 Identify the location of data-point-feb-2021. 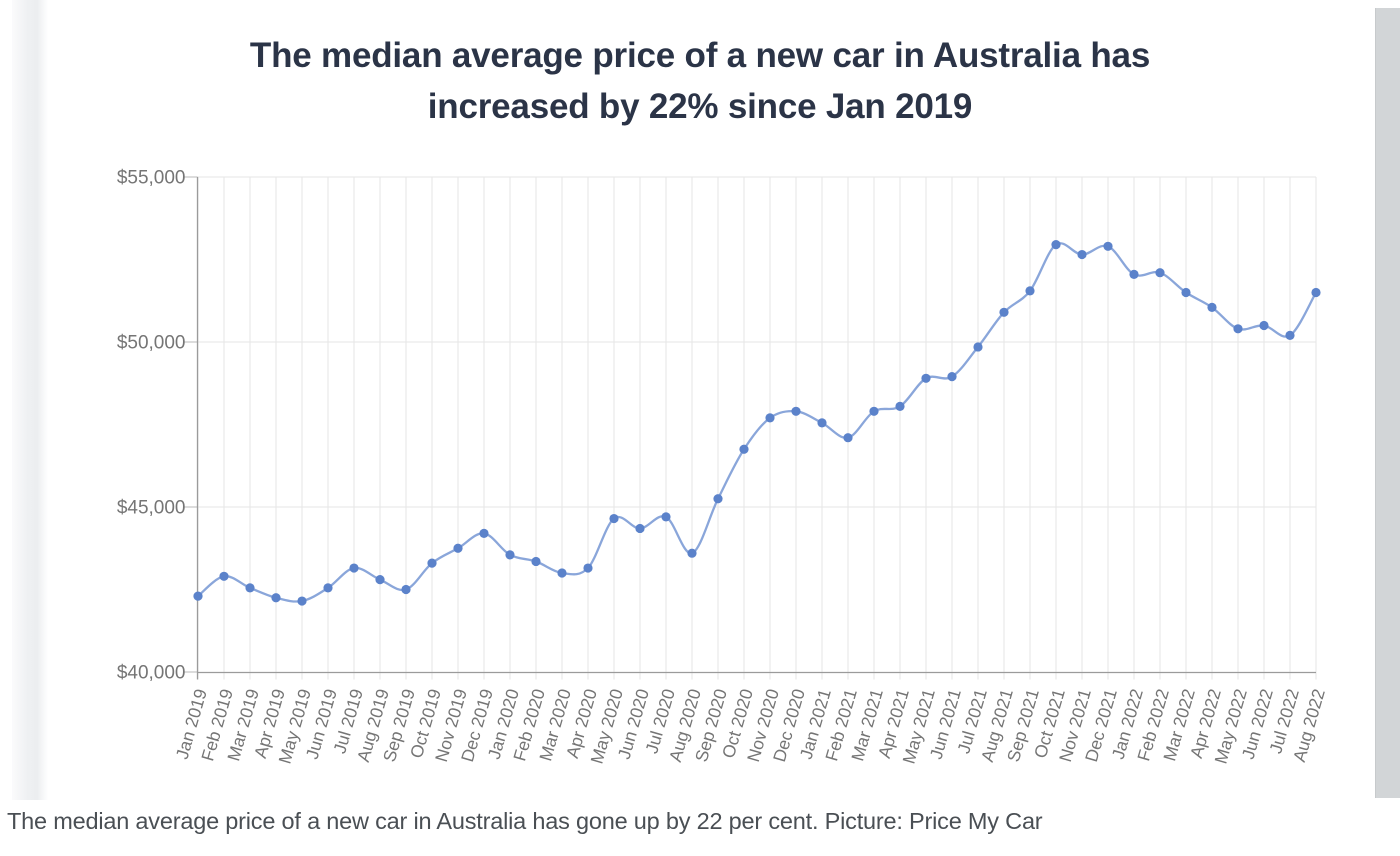
(848, 438).